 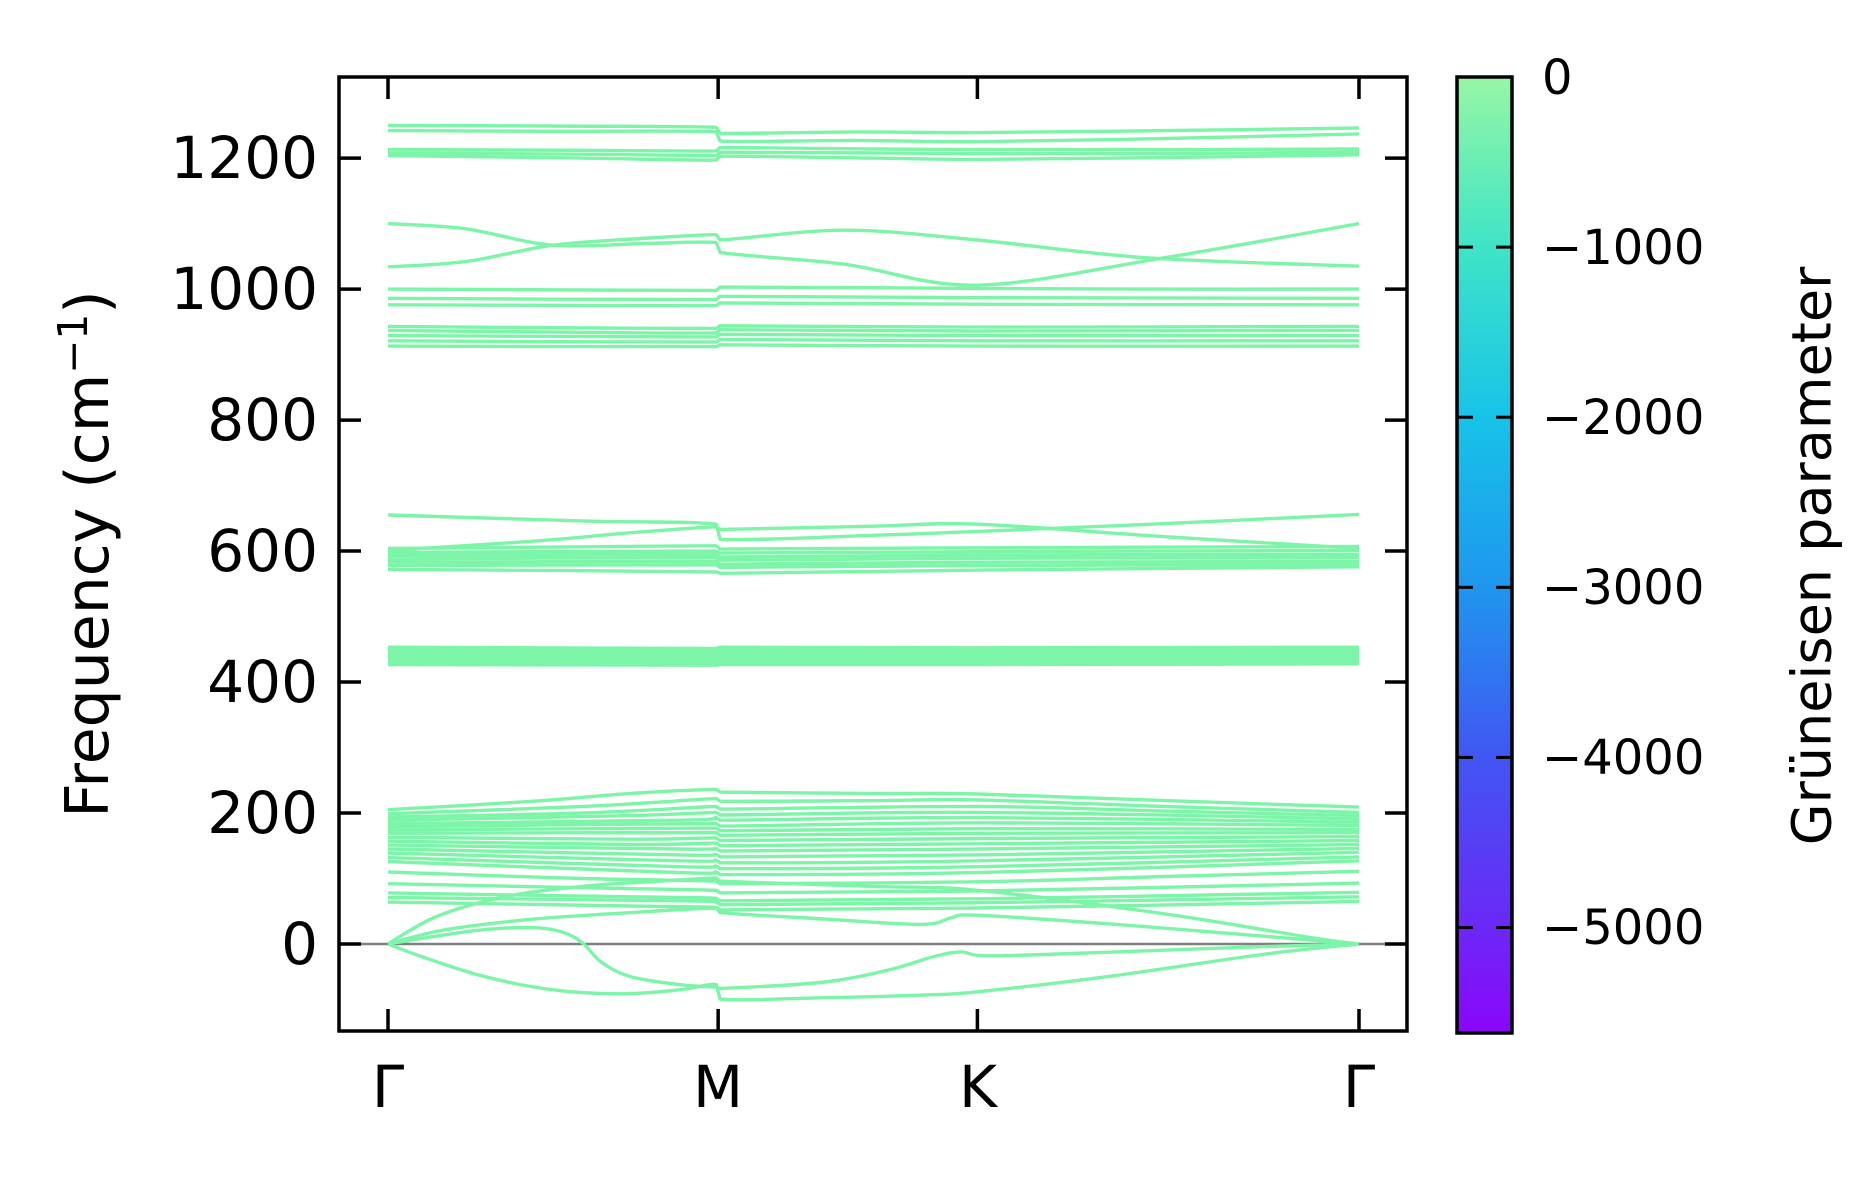 I want to click on x-tick-label-gamma-right: Γ, so click(x=1359, y=1087).